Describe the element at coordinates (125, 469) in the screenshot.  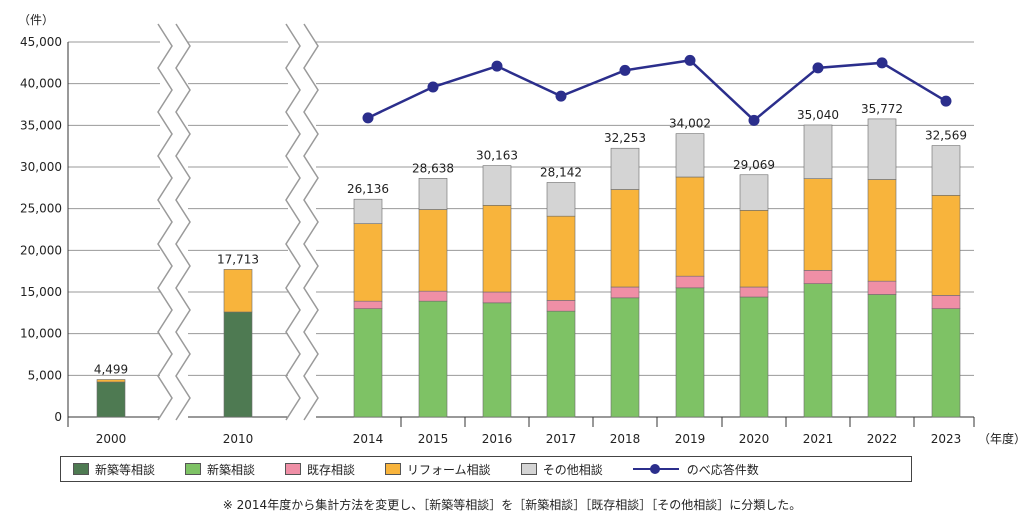
I see `legend-label: 新築等相談` at that location.